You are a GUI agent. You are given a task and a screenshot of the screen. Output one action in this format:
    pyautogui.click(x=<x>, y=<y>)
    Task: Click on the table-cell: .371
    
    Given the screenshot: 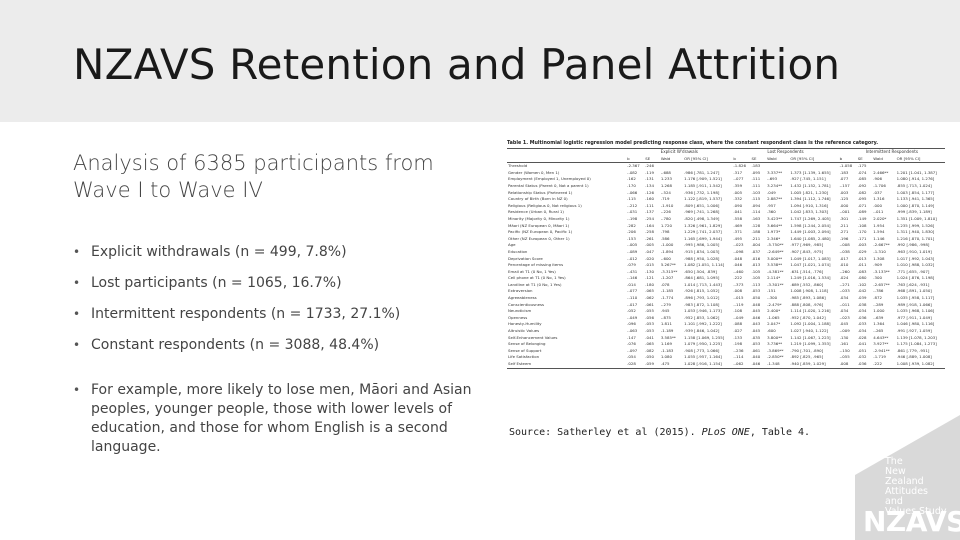 What is the action you would take?
    pyautogui.click(x=738, y=232)
    